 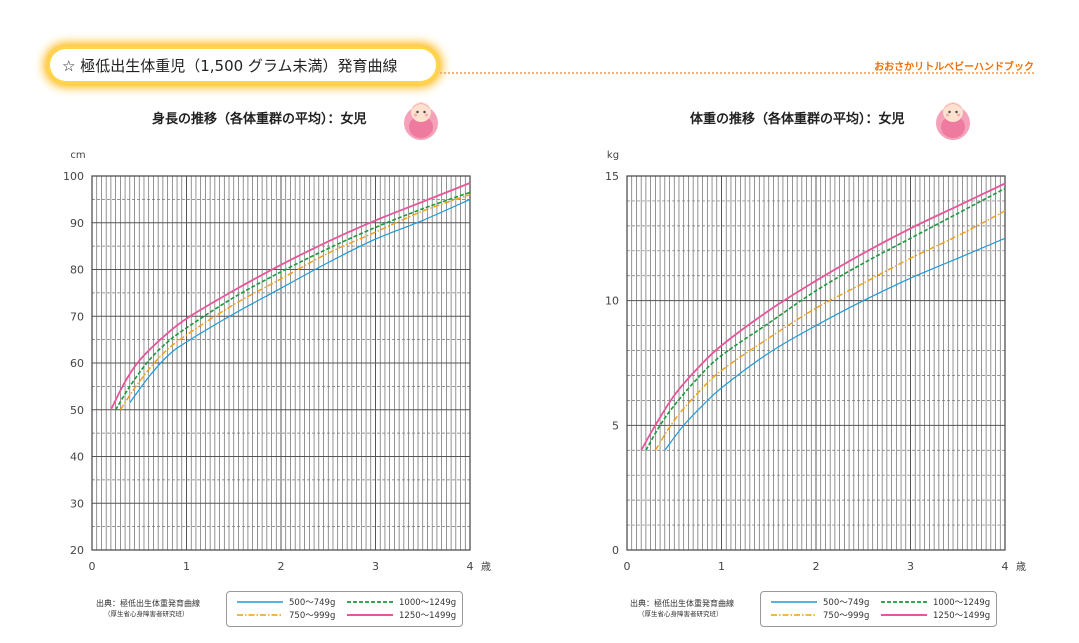 I want to click on y-tick-label: 80, so click(x=77, y=270).